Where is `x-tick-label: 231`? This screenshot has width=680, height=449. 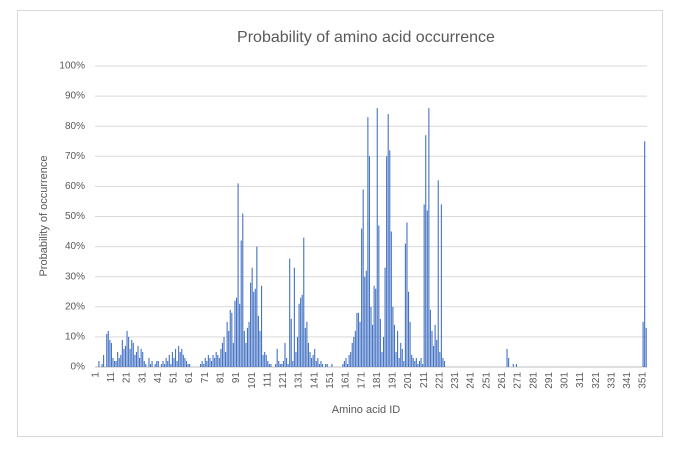 x-tick-label: 231 is located at coordinates (455, 380).